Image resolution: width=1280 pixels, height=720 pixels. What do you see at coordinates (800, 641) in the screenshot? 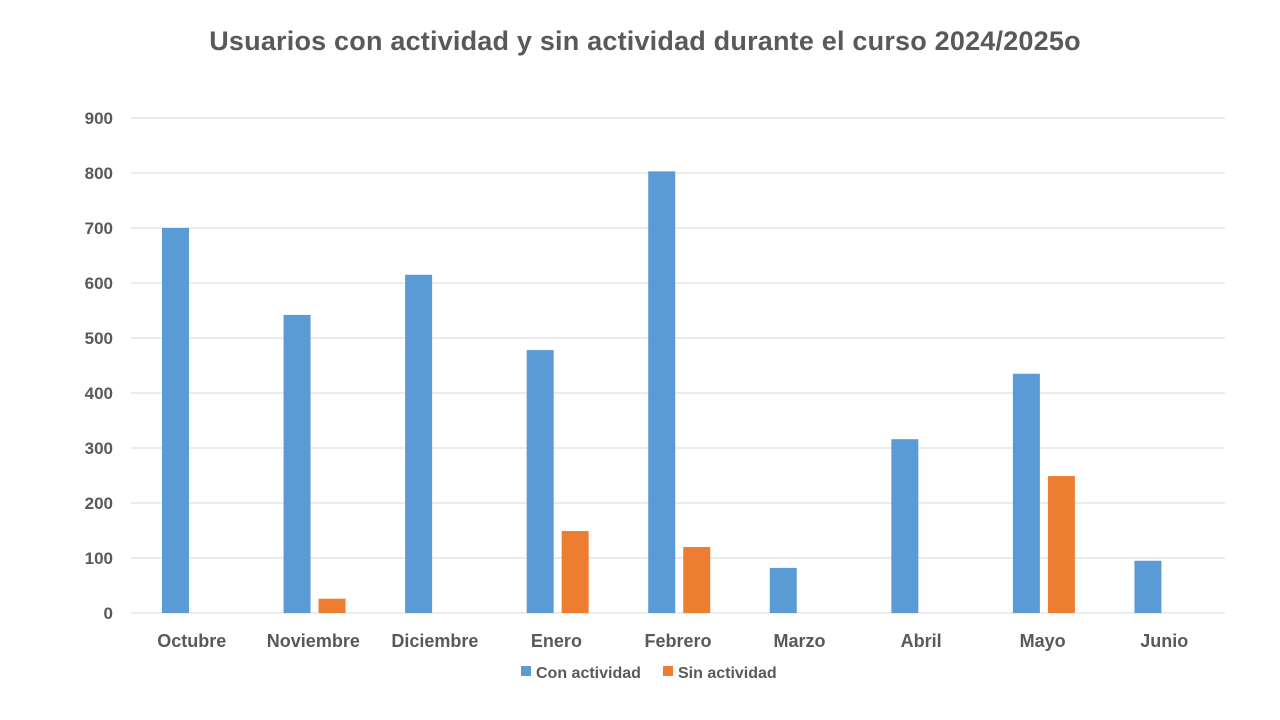
I see `x-tick-label: Marzo` at bounding box center [800, 641].